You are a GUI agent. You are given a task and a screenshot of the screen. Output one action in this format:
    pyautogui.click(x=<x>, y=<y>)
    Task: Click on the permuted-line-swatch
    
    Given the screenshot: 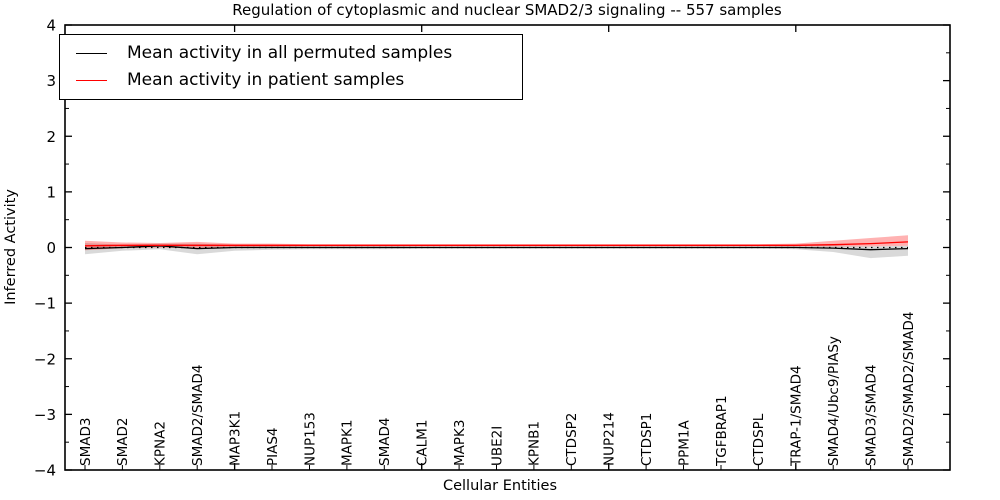 What is the action you would take?
    pyautogui.click(x=91, y=53)
    